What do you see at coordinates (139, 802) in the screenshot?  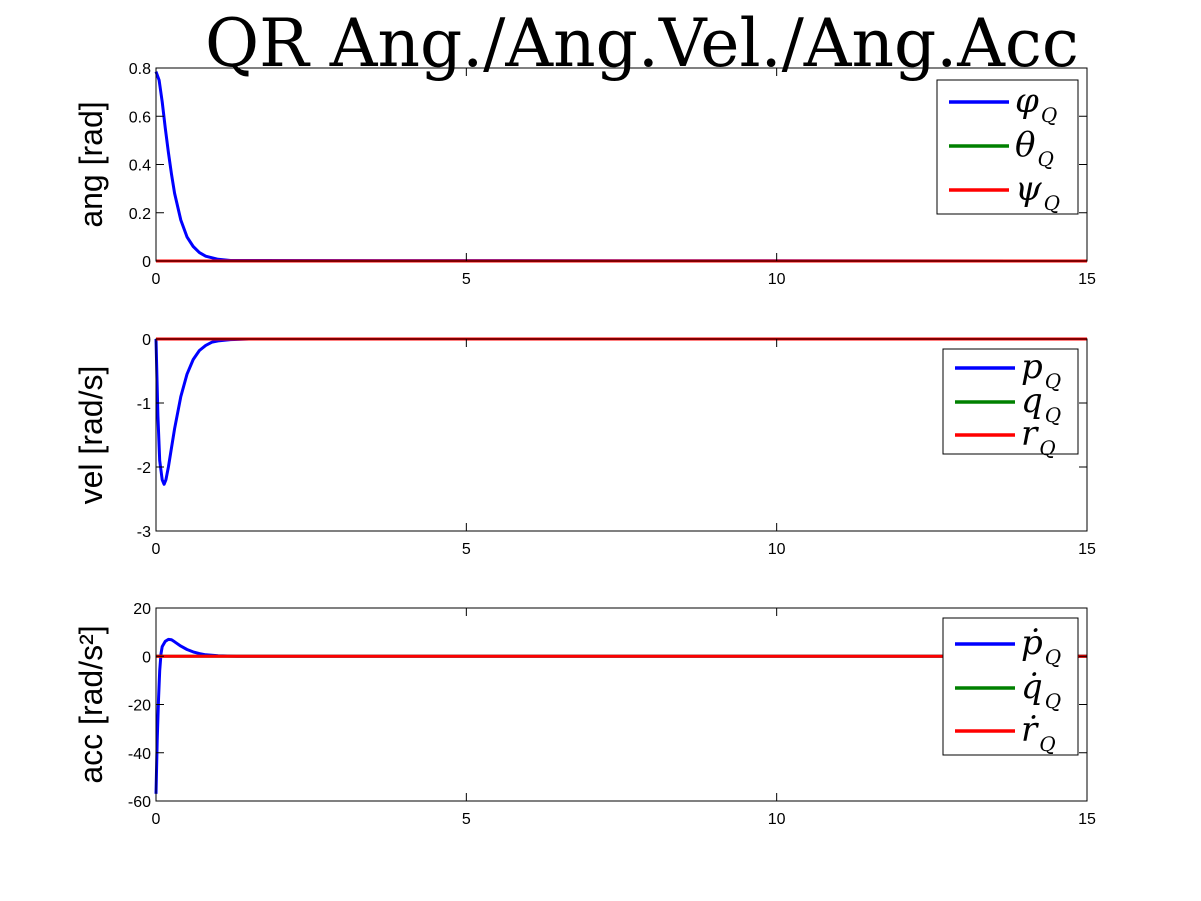 I see `y-tick-label: -60` at bounding box center [139, 802].